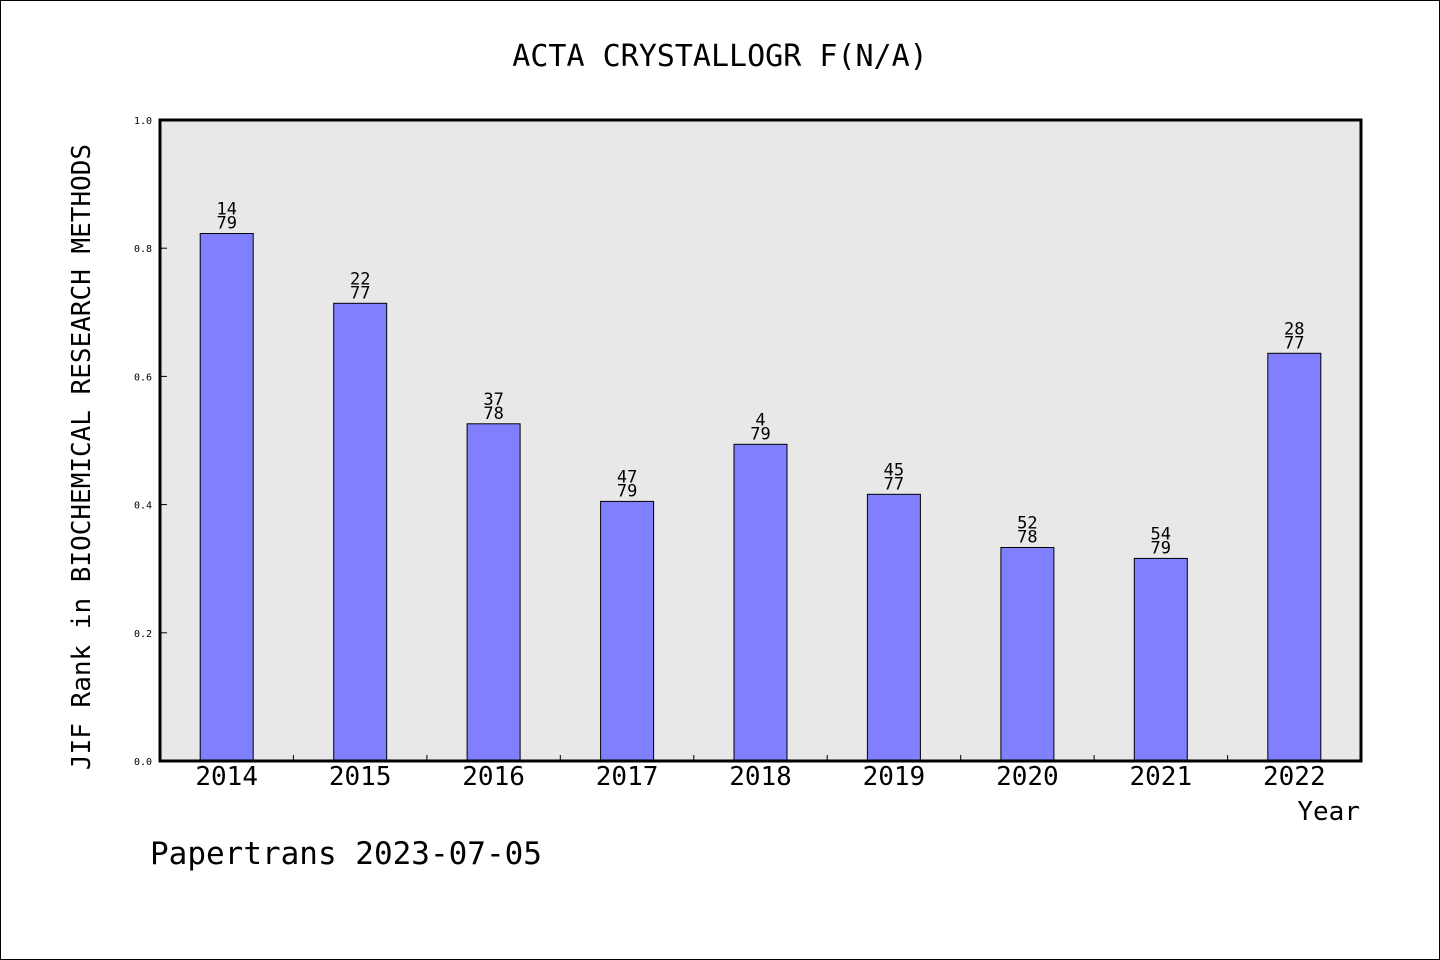  Describe the element at coordinates (1027, 777) in the screenshot. I see `x-tick-label-2020: 2020` at that location.